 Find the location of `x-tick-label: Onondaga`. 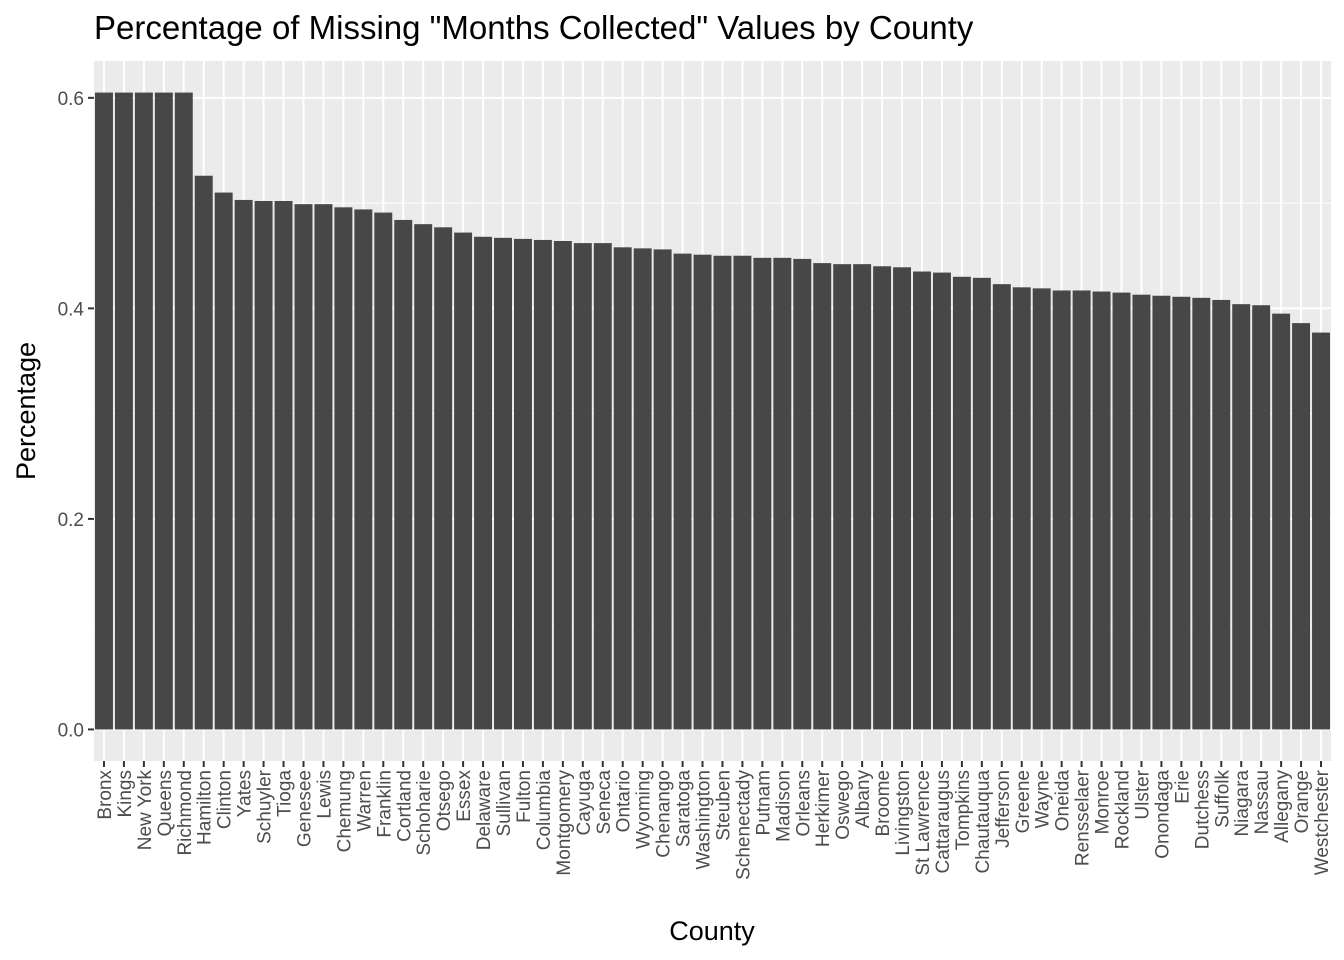

x-tick-label: Onondaga is located at coordinates (1162, 814).